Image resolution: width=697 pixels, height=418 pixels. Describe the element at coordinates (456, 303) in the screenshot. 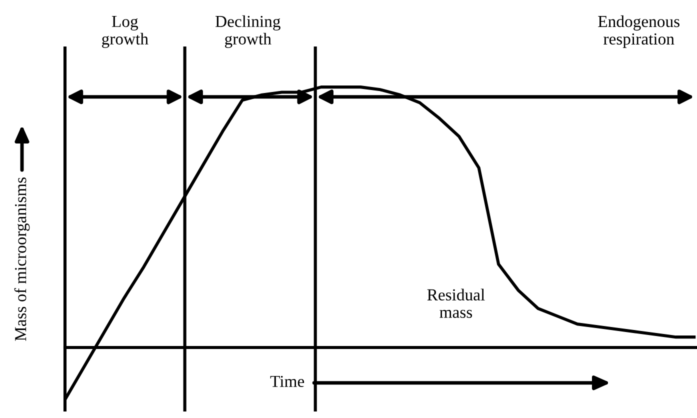

I see `annotation: Residual mass` at that location.